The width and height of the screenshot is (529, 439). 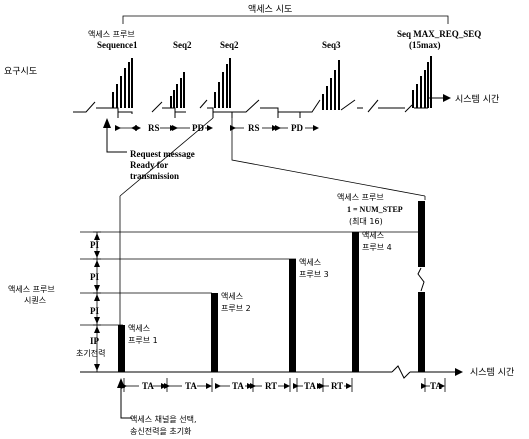 What do you see at coordinates (31, 289) in the screenshot?
I see `probe-sequence-label-1: 액세스 프루브` at bounding box center [31, 289].